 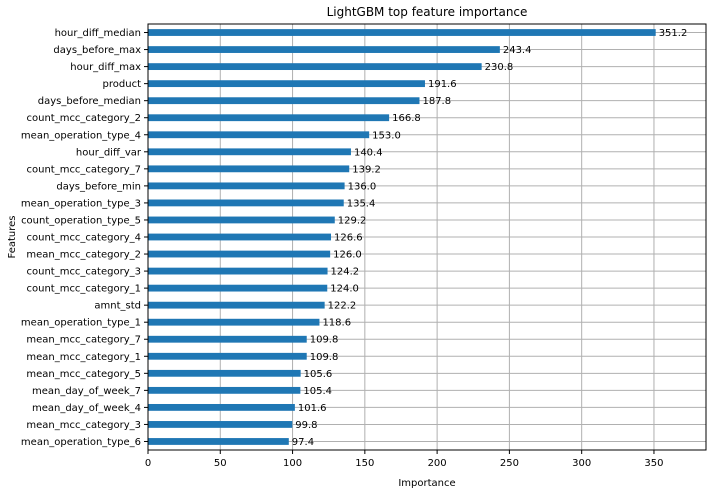 I want to click on bar-value-label: 135.4, so click(x=361, y=203).